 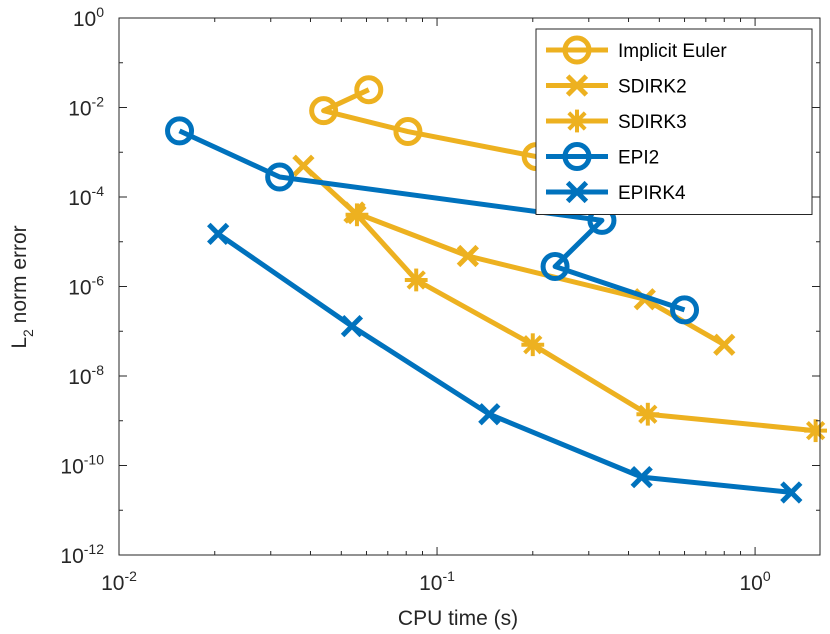 What do you see at coordinates (130, 576) in the screenshot?
I see `x-tick-exponent: -2` at bounding box center [130, 576].